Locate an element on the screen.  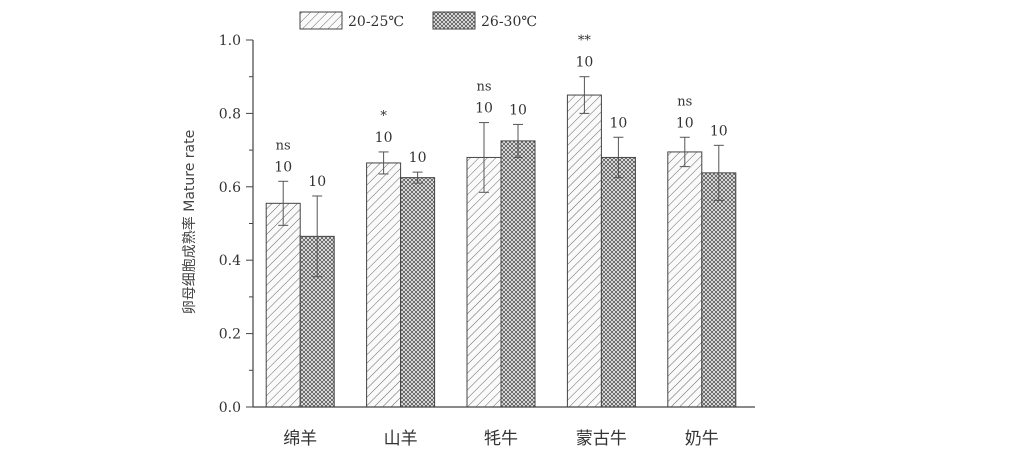
data-label-s2-3: 10 is located at coordinates (618, 123).